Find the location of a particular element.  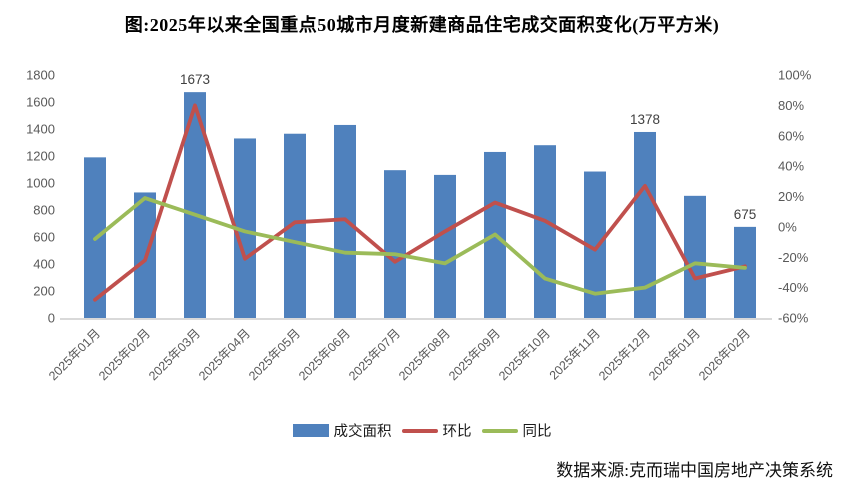

bar-value-label: 1378 is located at coordinates (645, 119).